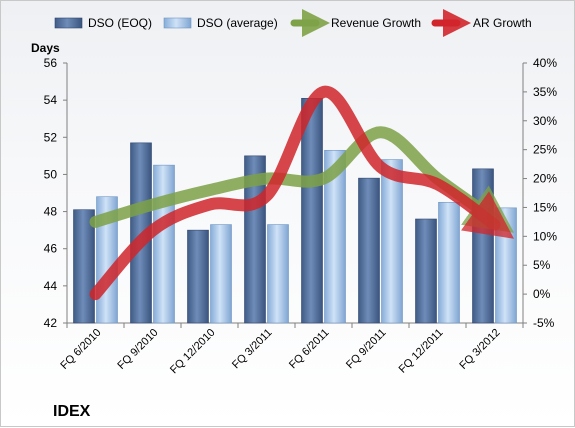 The height and width of the screenshot is (428, 575). I want to click on y-right-tick-label: 25%, so click(545, 150).